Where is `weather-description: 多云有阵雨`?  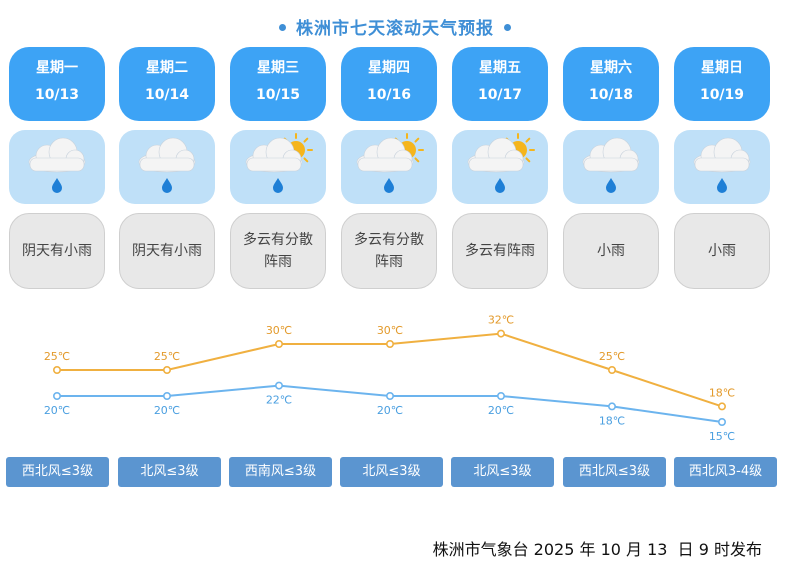
weather-description: 多云有阵雨 is located at coordinates (500, 251).